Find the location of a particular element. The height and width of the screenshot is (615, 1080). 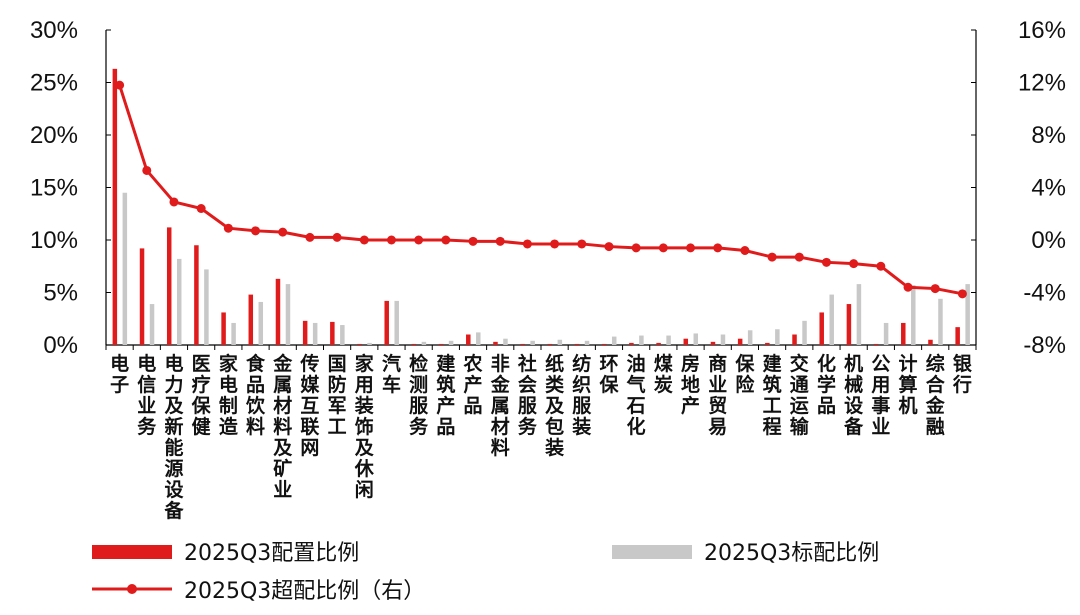

category-label: 家用装饰及休闲 is located at coordinates (364, 426).